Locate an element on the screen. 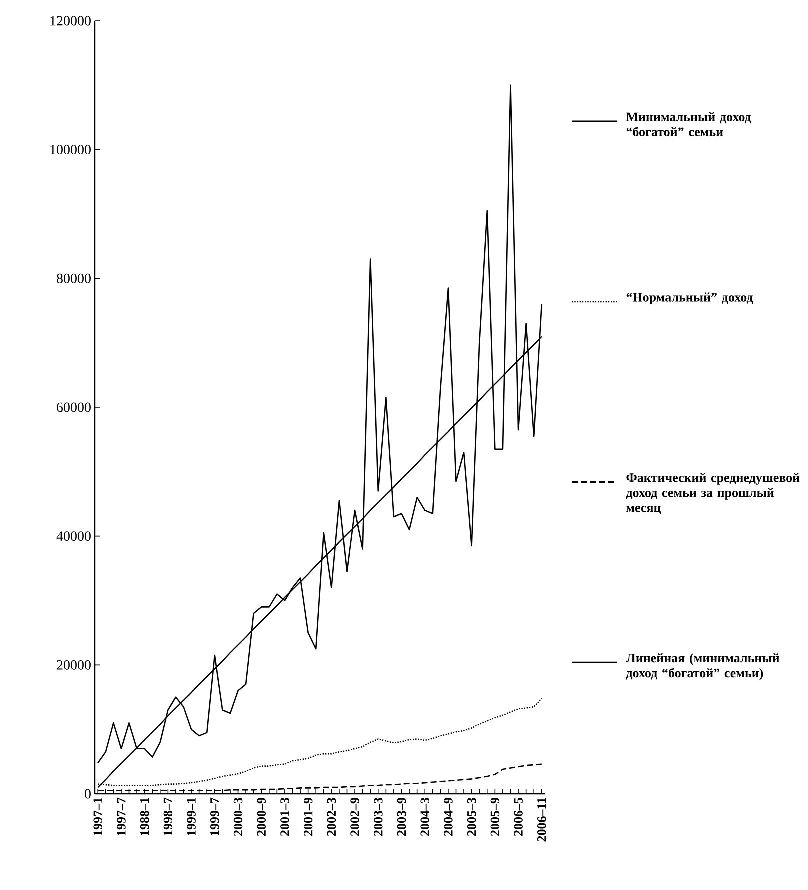  x-tick-label: 1997–7 is located at coordinates (121, 817).